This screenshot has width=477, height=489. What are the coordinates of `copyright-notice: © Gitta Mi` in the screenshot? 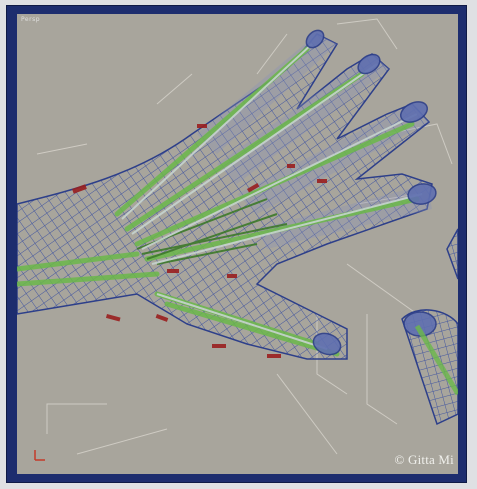 It's located at (424, 459).